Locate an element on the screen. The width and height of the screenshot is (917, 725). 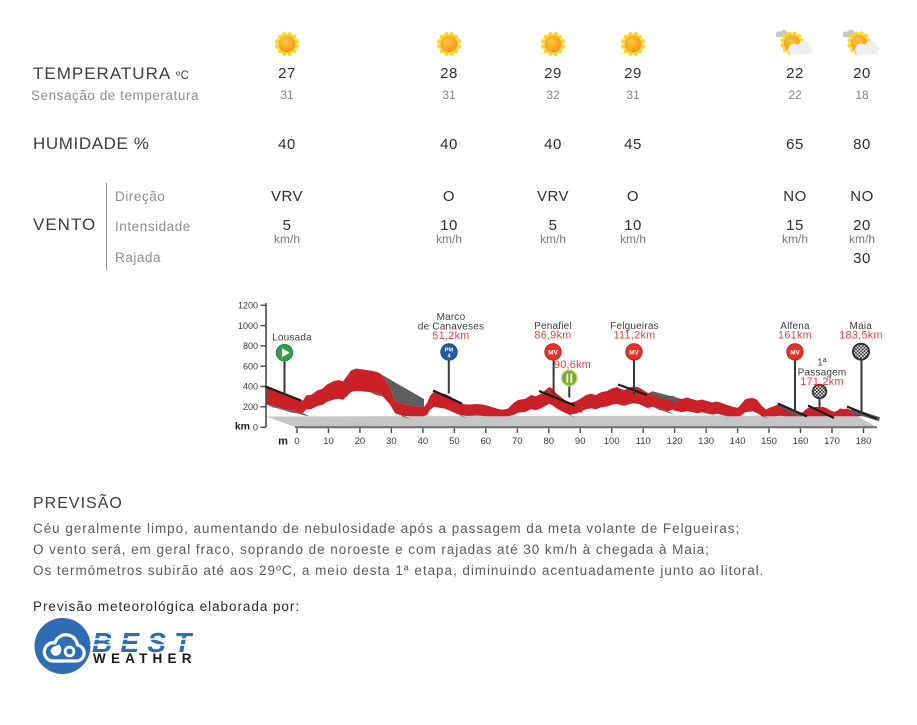
svg-text: 130 is located at coordinates (706, 441).